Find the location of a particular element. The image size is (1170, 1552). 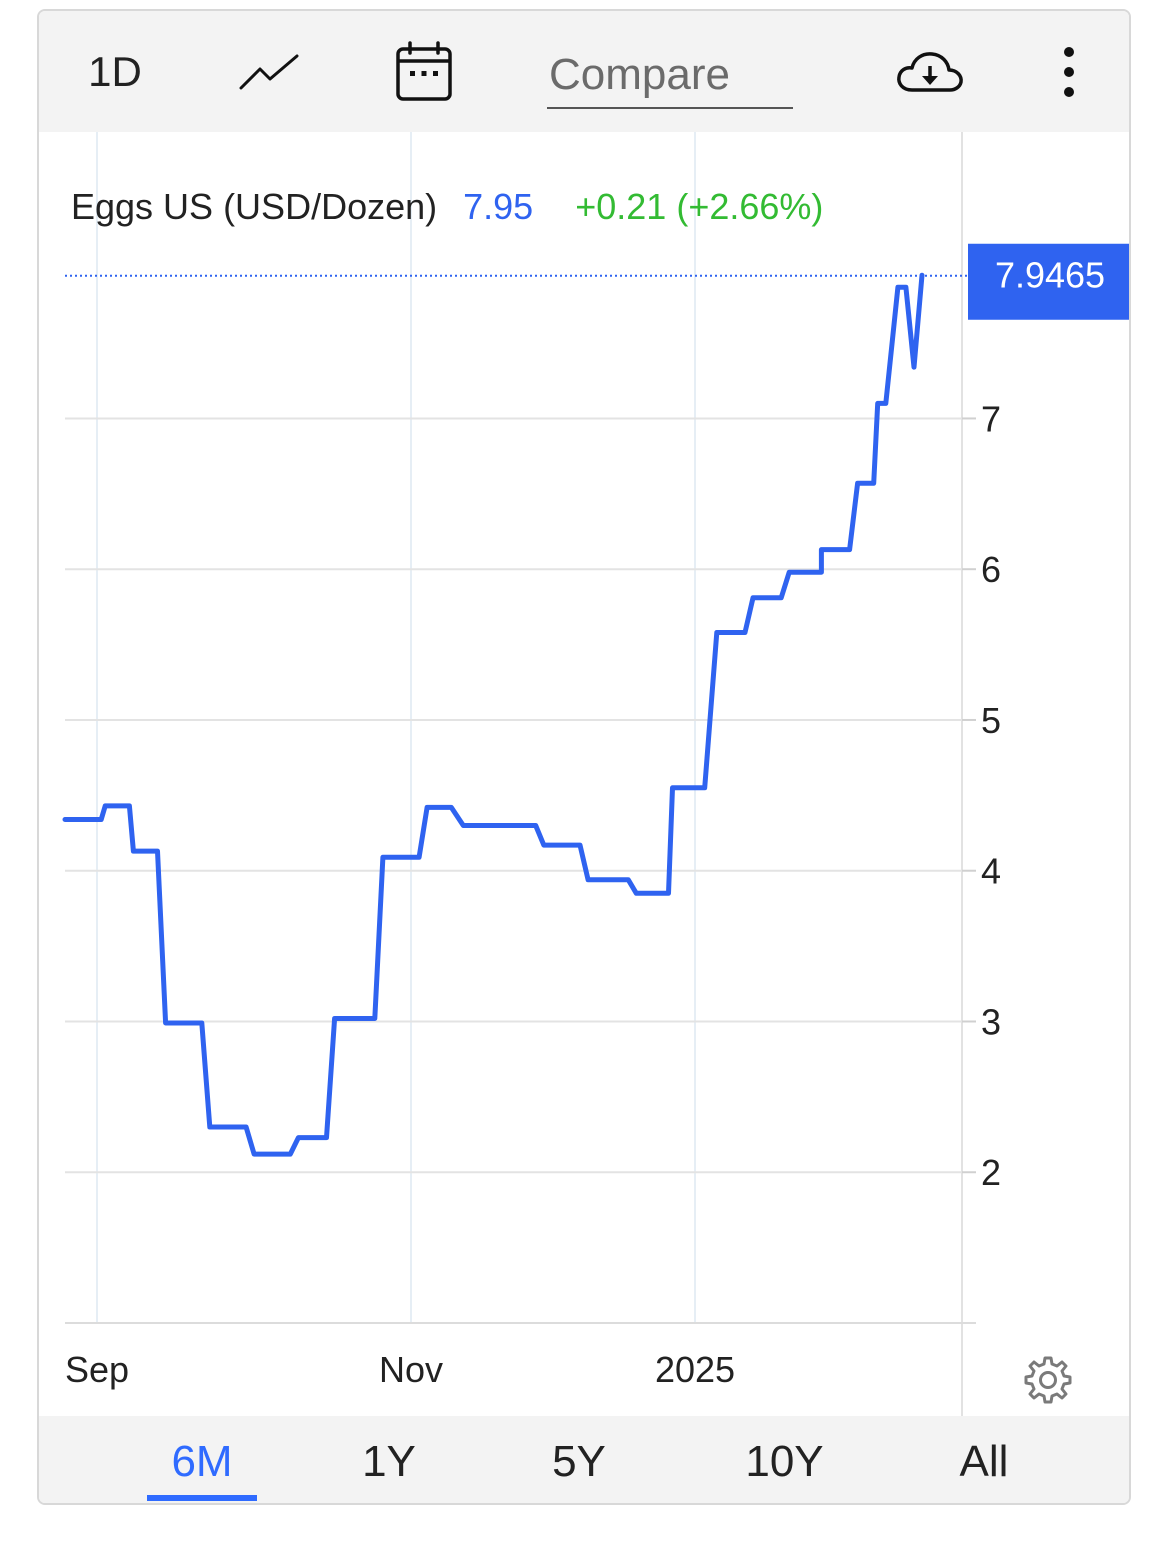

y-tick-label: 4 is located at coordinates (991, 871).